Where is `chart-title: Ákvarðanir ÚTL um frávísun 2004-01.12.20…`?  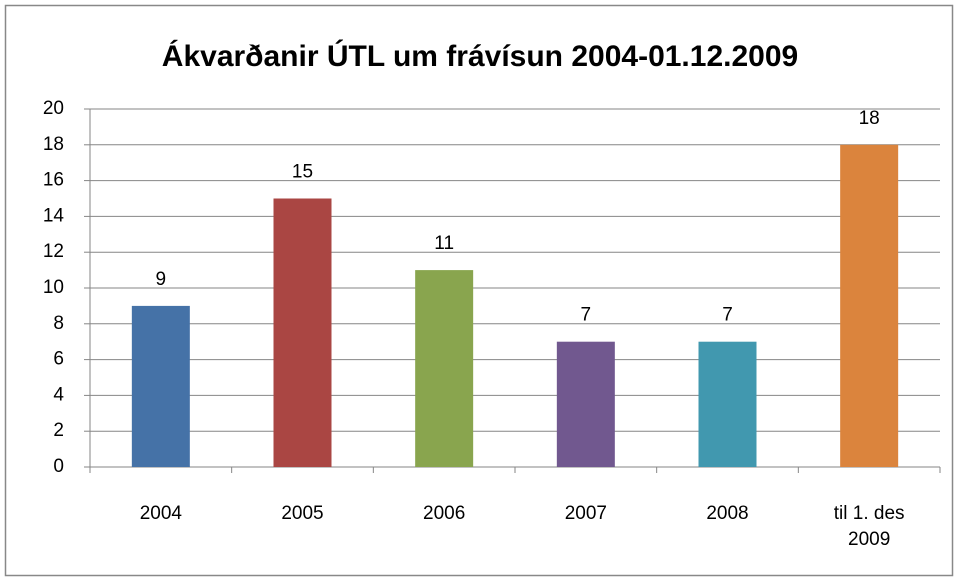 chart-title: Ákvarðanir ÚTL um frávísun 2004-01.12.20… is located at coordinates (480, 56).